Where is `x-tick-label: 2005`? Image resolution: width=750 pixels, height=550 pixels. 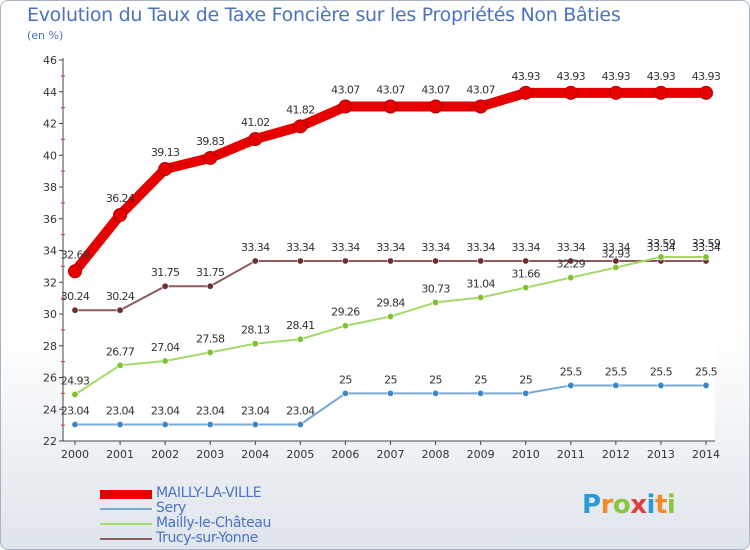
x-tick-label: 2005 is located at coordinates (300, 454).